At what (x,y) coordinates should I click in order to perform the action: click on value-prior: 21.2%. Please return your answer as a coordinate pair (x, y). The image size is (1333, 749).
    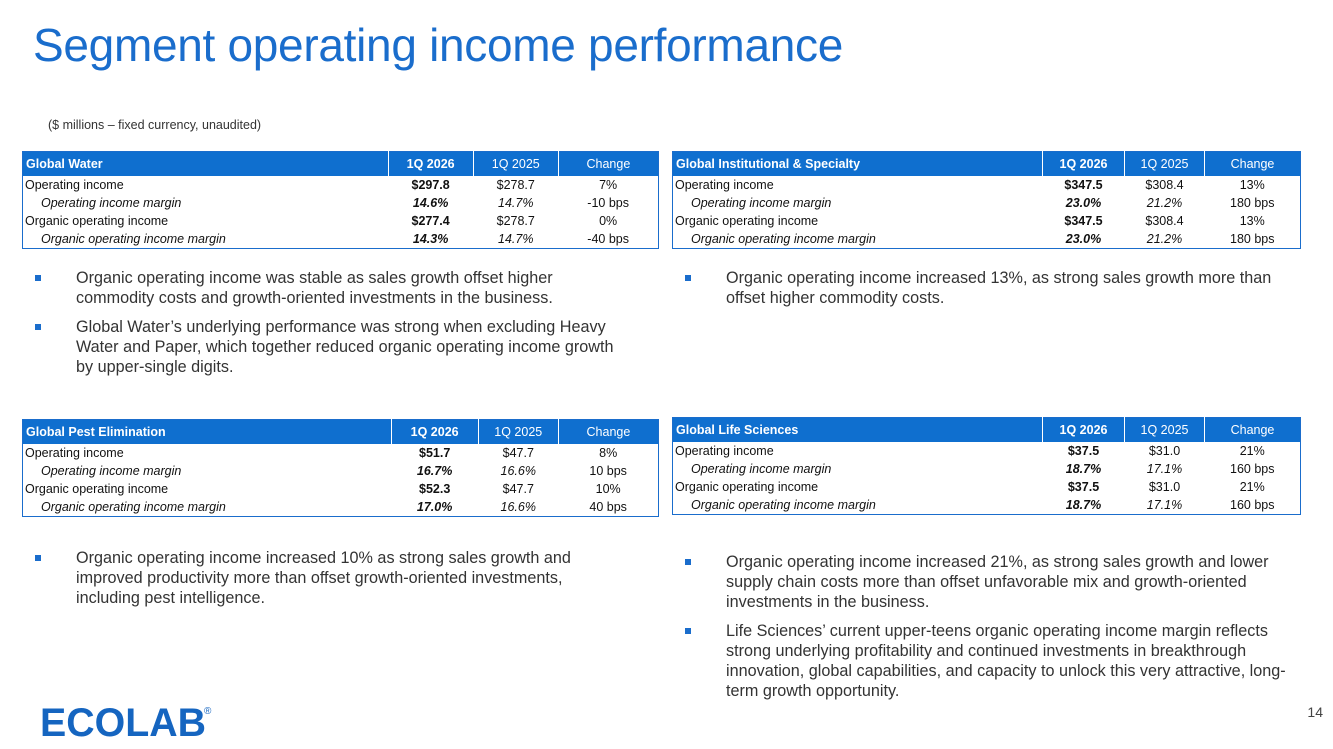
    Looking at the image, I should click on (1164, 239).